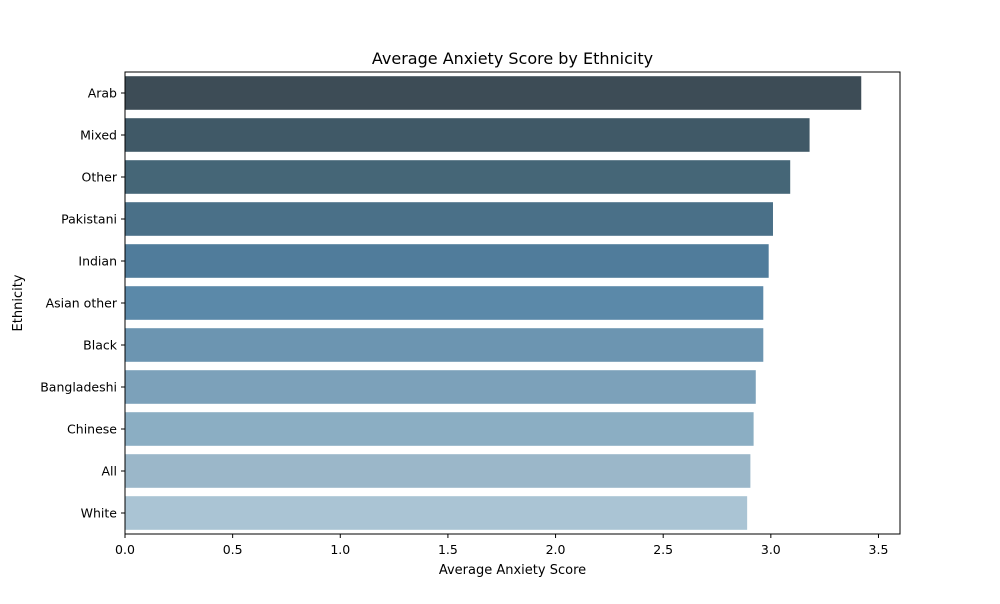  Describe the element at coordinates (89, 219) in the screenshot. I see `y-tick-label: Pakistani` at that location.